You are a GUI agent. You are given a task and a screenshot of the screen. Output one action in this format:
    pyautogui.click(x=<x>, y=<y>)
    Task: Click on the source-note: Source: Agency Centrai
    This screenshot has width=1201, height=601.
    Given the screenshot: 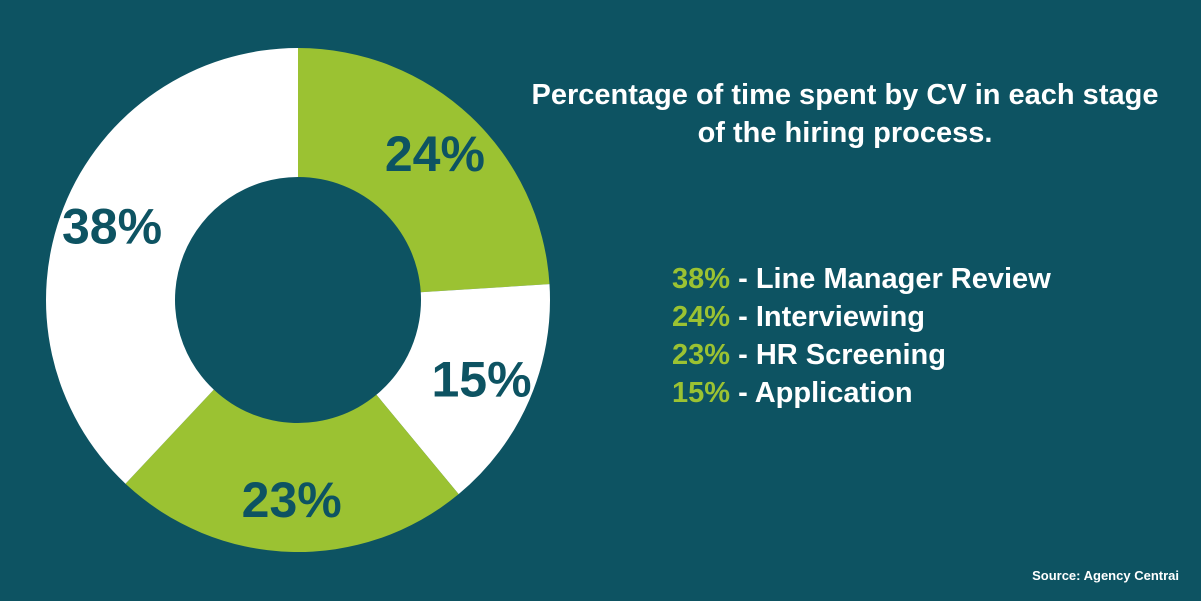 What is the action you would take?
    pyautogui.click(x=1105, y=575)
    